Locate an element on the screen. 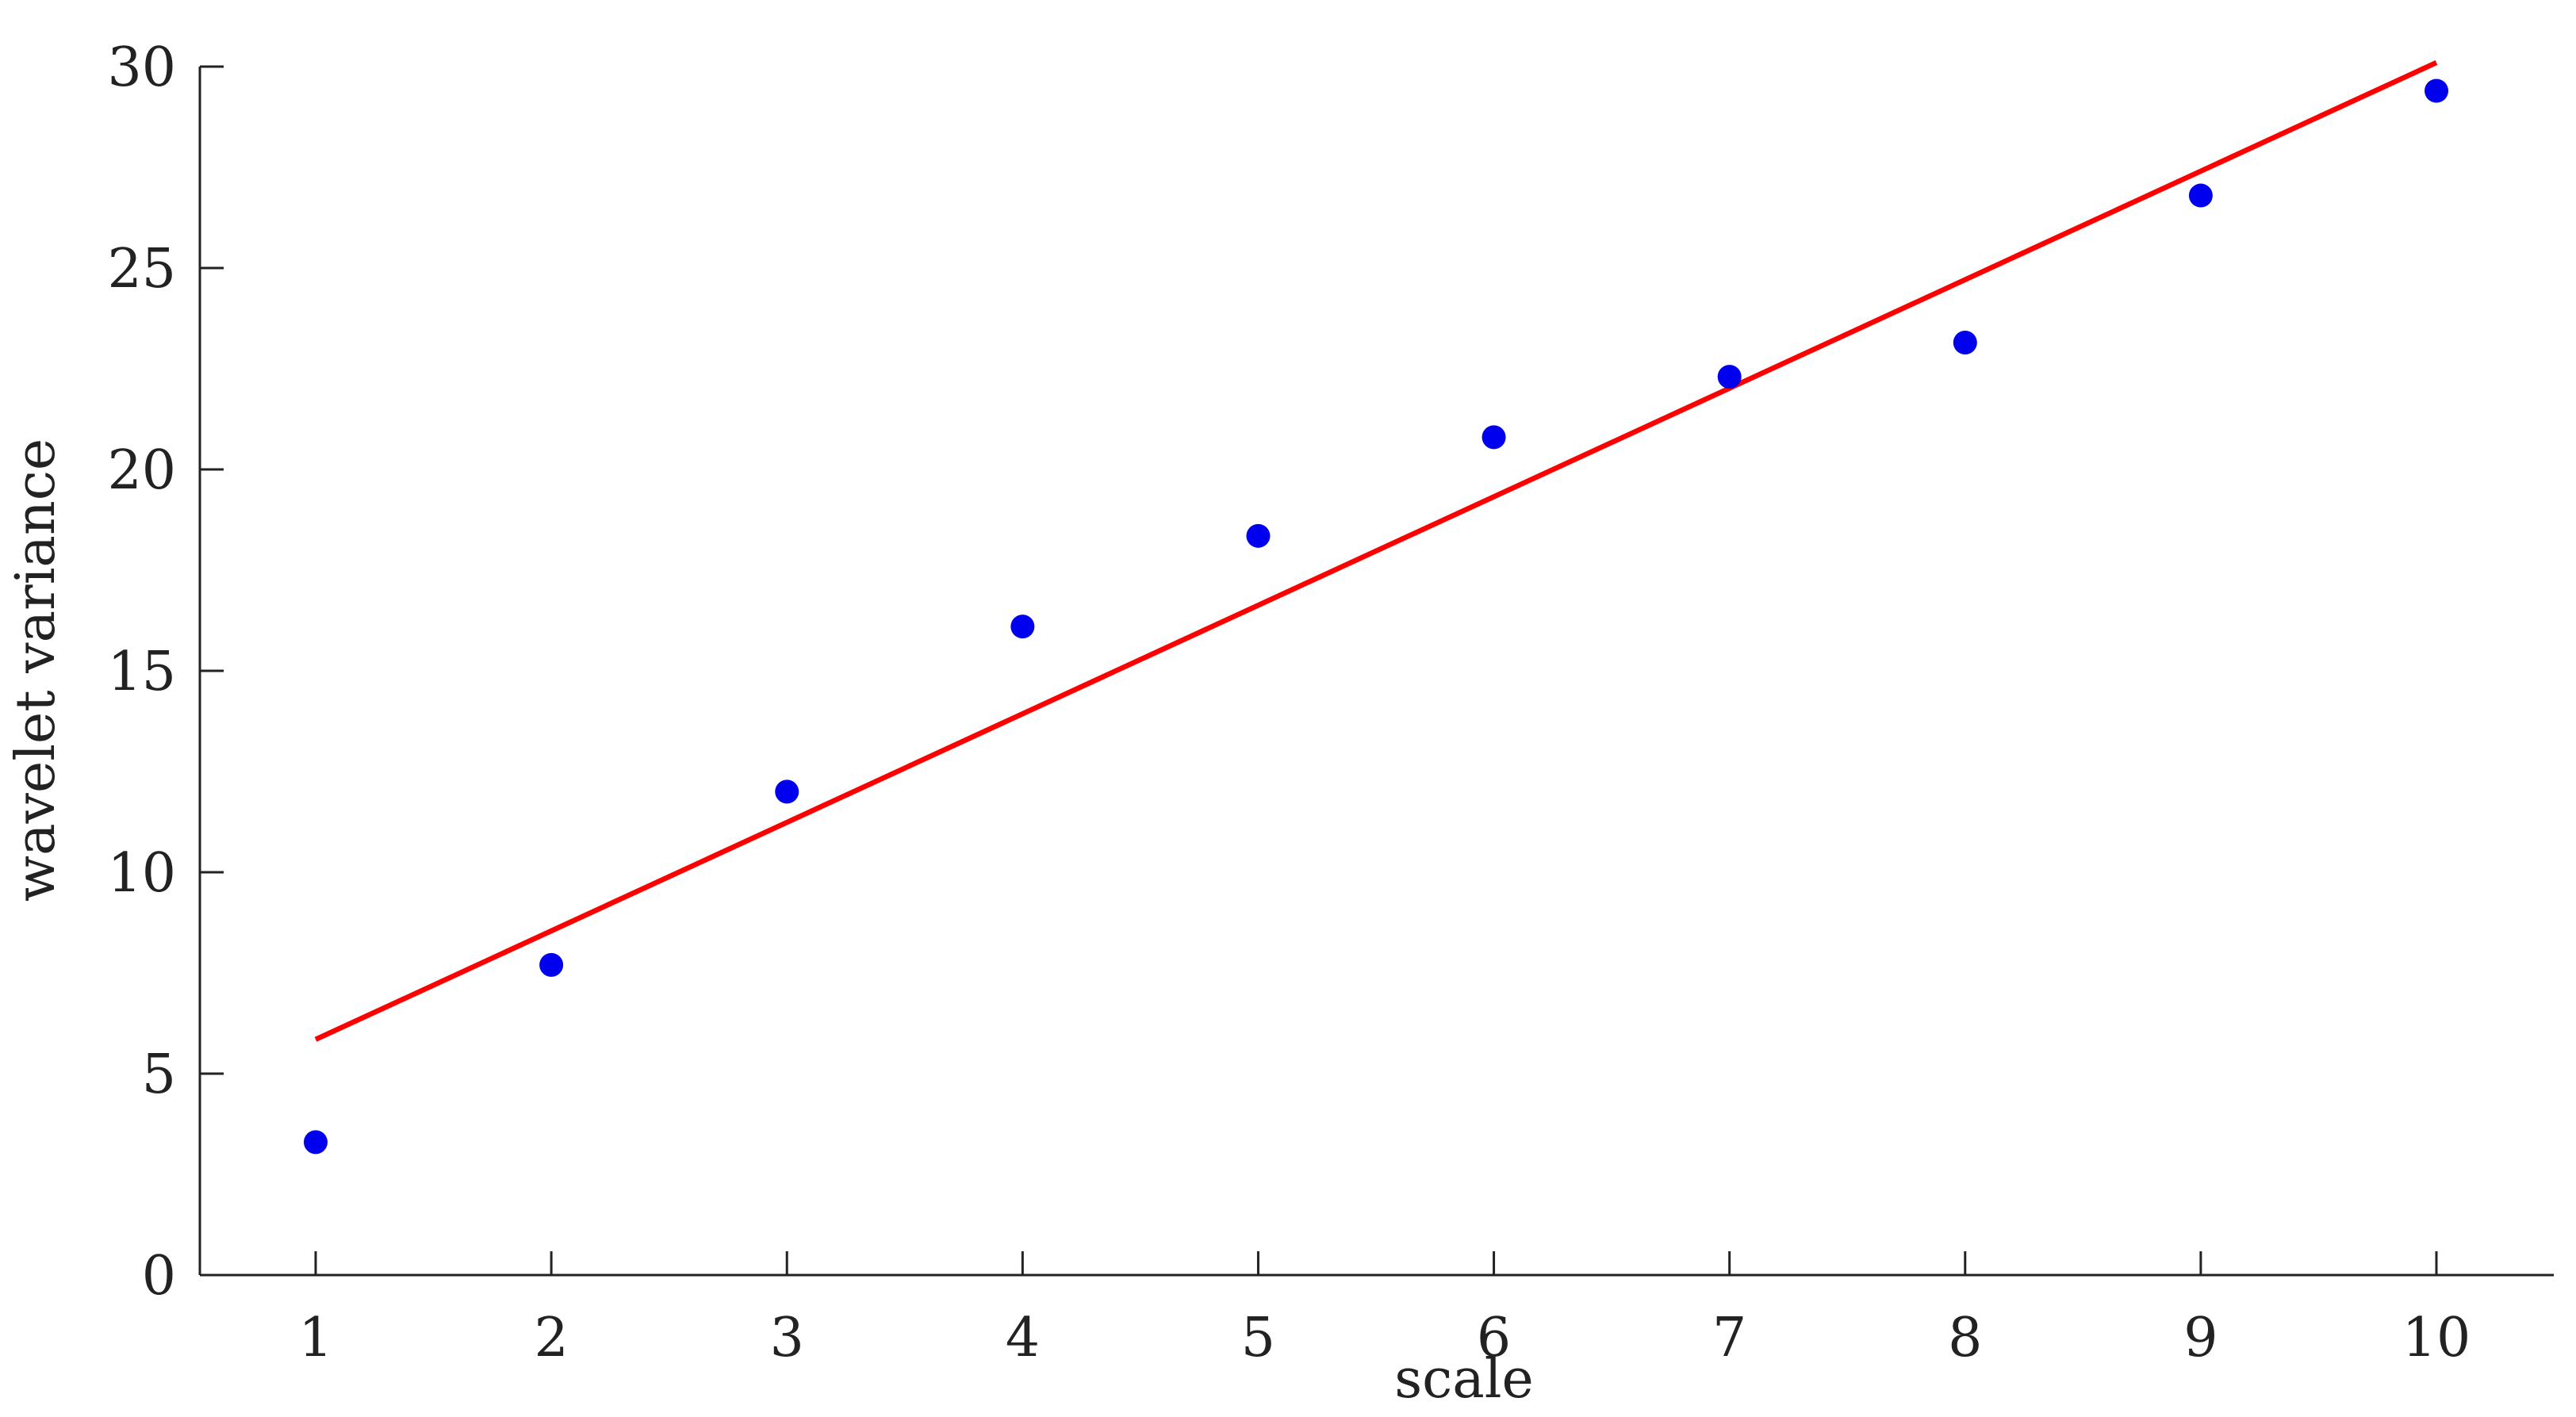 The image size is (2576, 1417). x-tick-label: 9 is located at coordinates (2200, 1338).